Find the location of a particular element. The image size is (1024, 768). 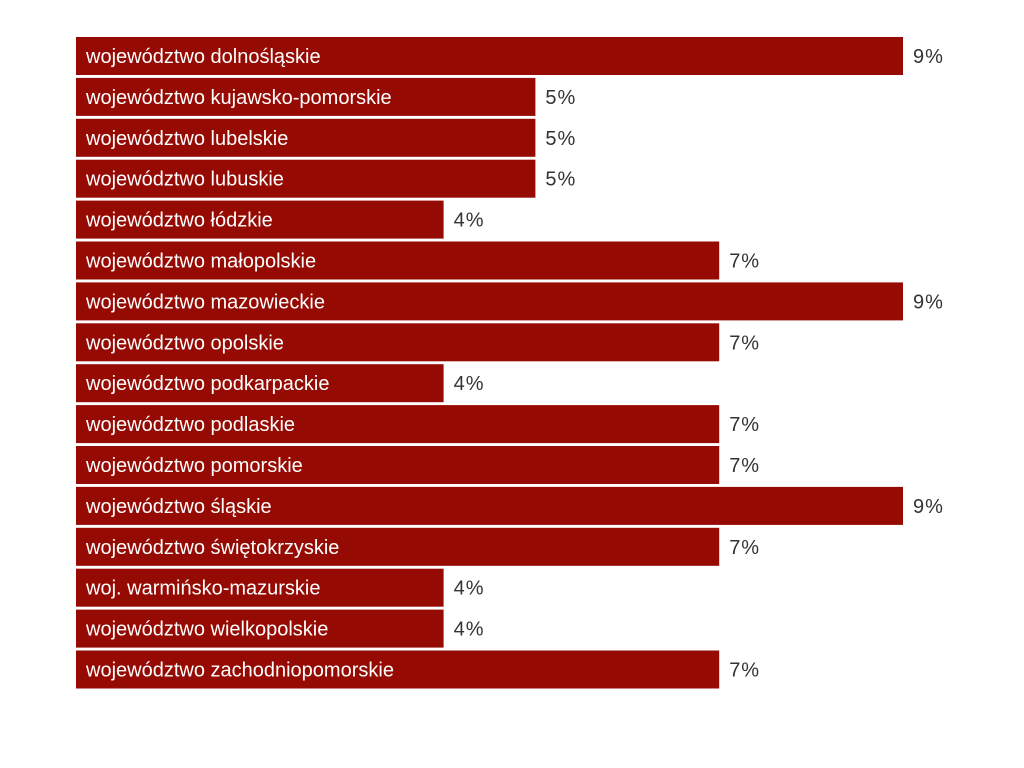

category-label-13: woj. warmińsko-mazurskie is located at coordinates (203, 589).